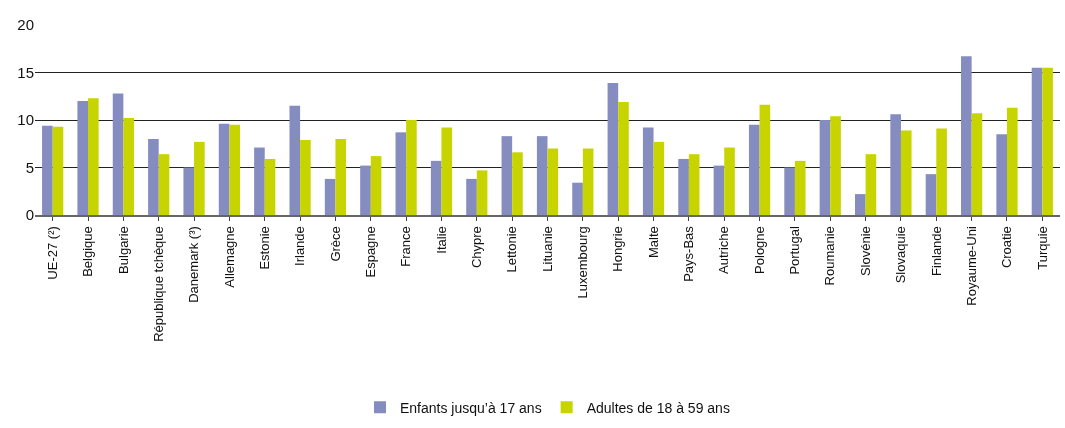  What do you see at coordinates (512, 249) in the screenshot?
I see `x-tick-label: Lettonie` at bounding box center [512, 249].